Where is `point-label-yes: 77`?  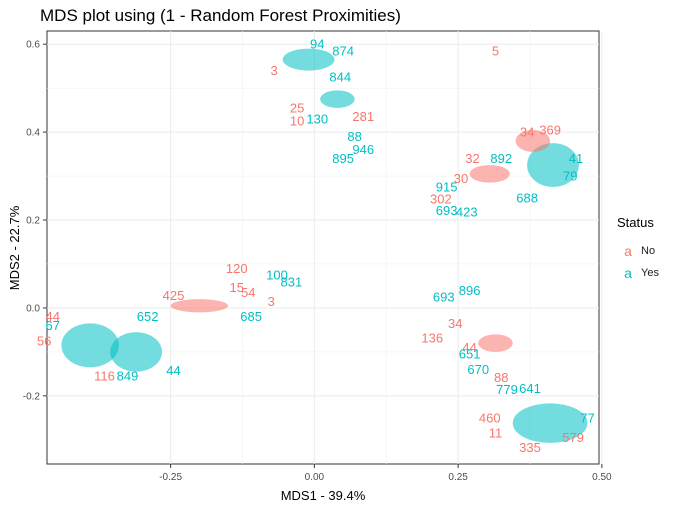
point-label-yes: 77 is located at coordinates (587, 417).